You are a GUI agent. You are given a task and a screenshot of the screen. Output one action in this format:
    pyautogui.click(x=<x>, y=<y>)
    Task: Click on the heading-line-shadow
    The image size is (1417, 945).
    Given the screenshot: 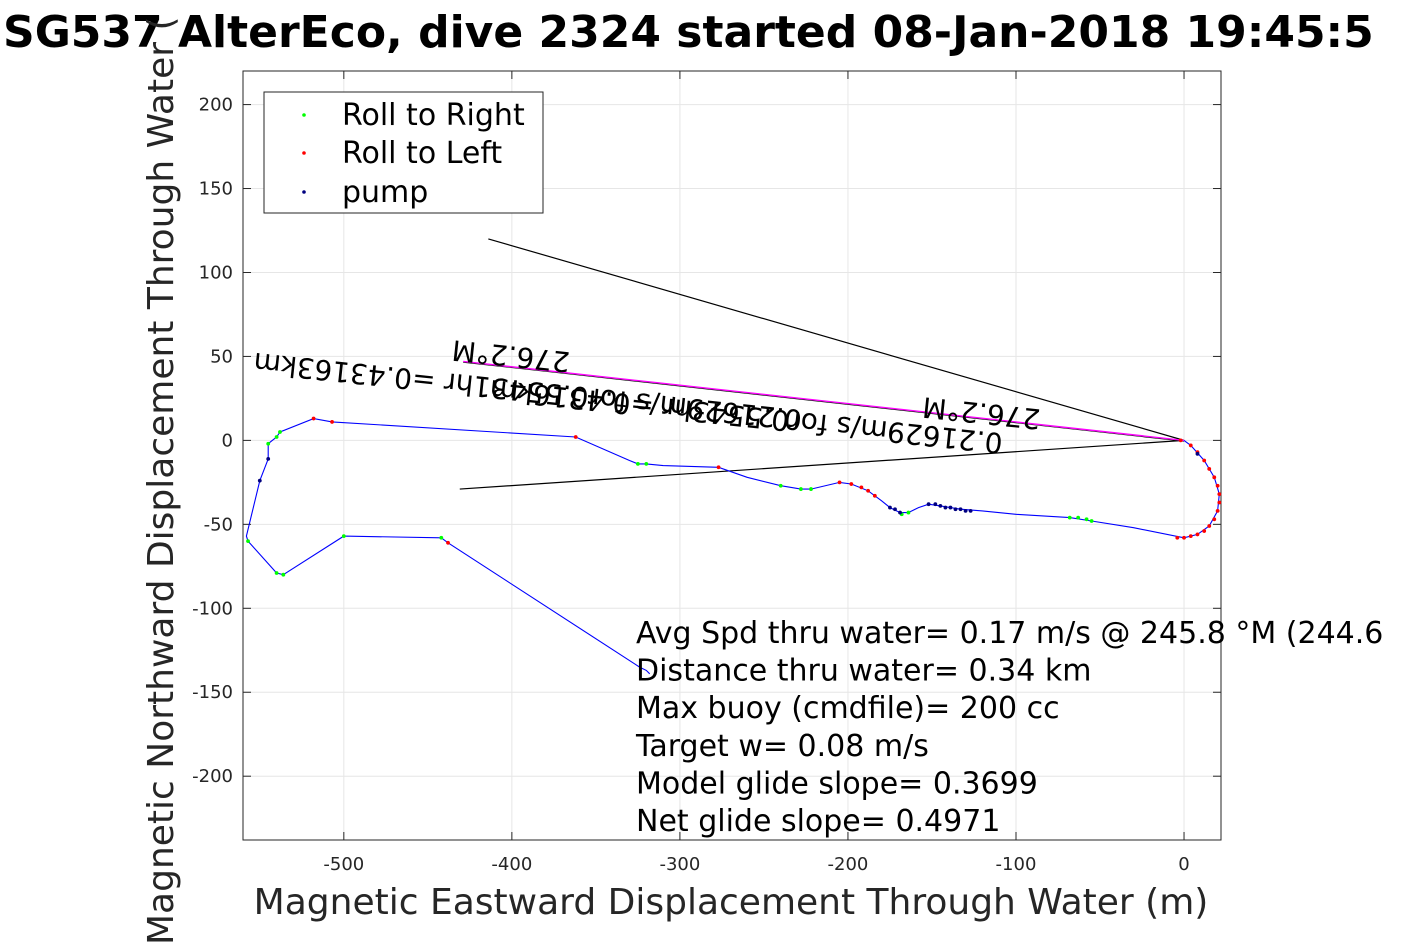 What is the action you would take?
    pyautogui.click(x=824, y=402)
    